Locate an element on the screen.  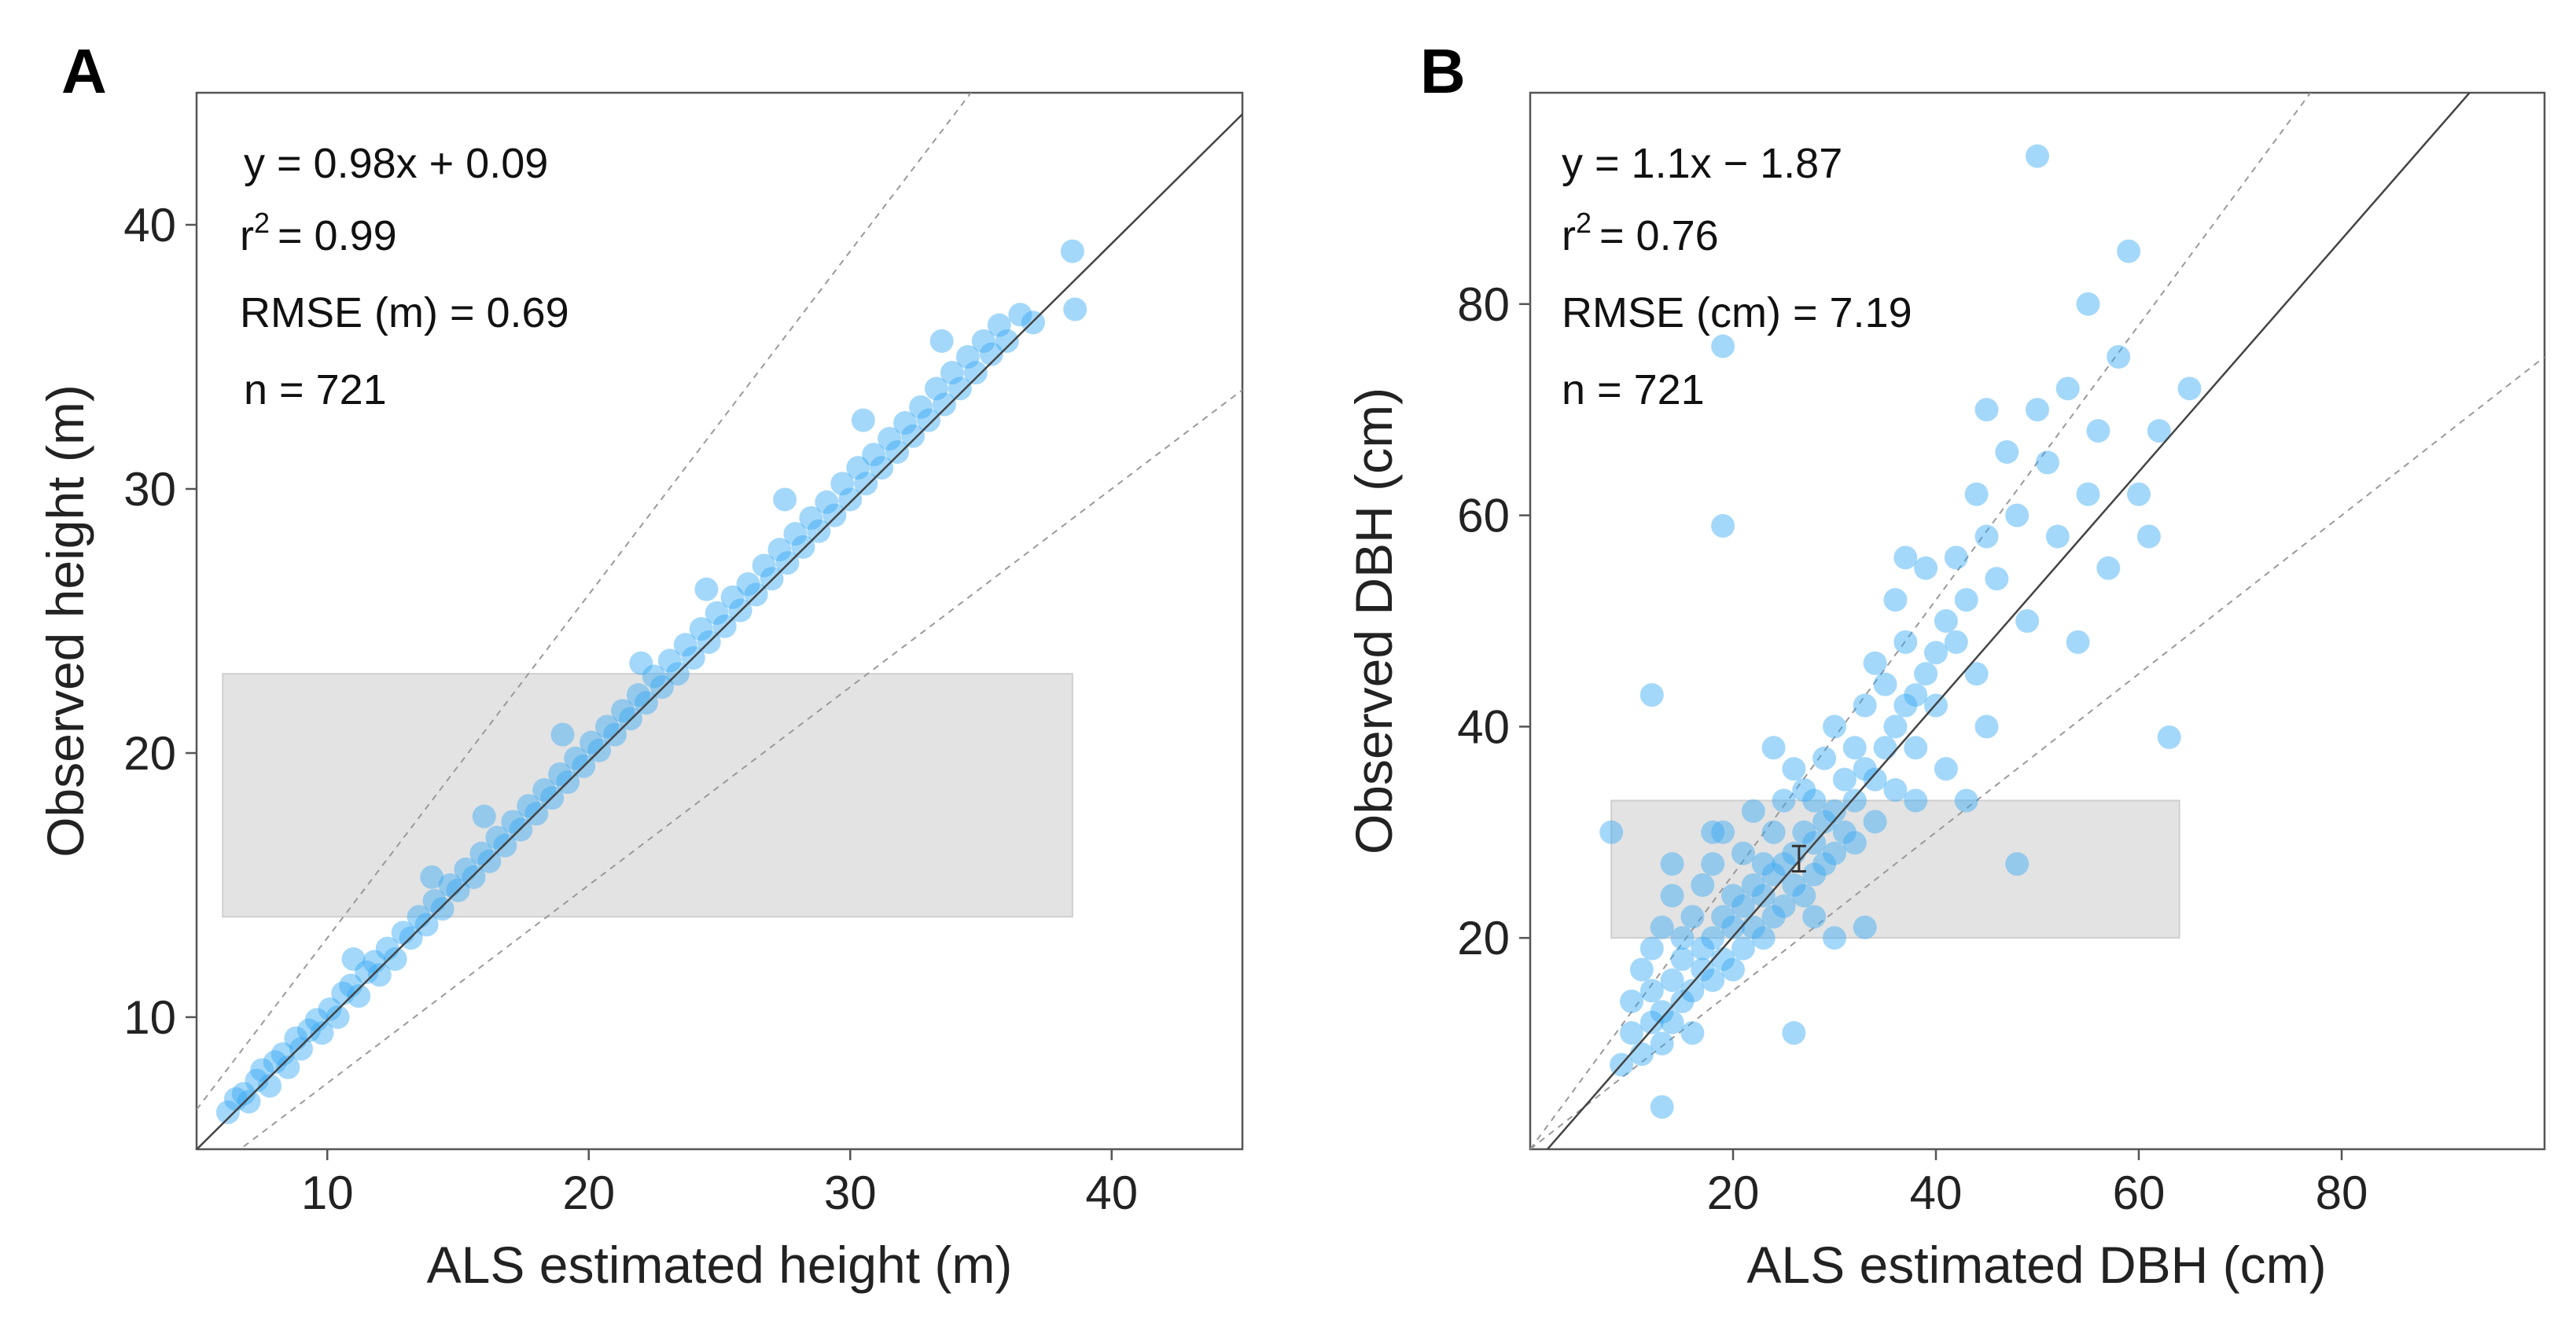
r2-b: r2 = 0.76 is located at coordinates (1640, 233).